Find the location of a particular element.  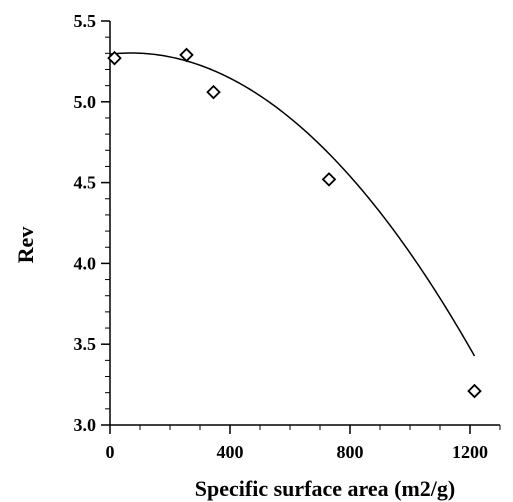

x-tick-label: 1200 is located at coordinates (470, 452).